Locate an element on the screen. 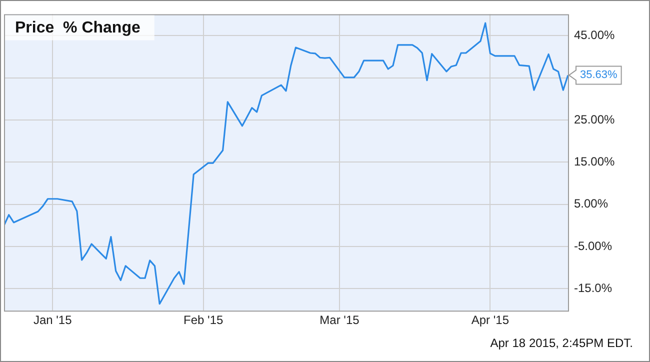 The height and width of the screenshot is (362, 650). chart-title: Price % Change is located at coordinates (77, 28).